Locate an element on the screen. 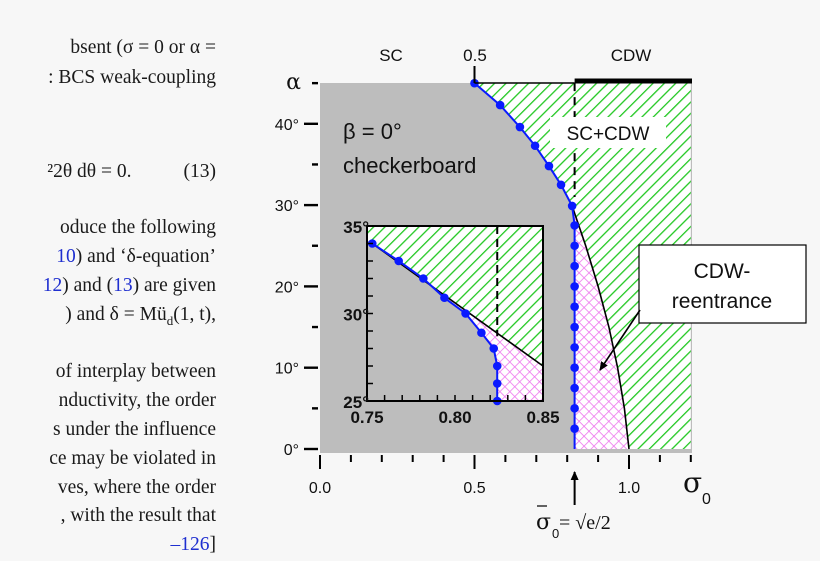 This screenshot has width=820, height=561. inset-x-tick-label: 0.75 is located at coordinates (366, 417).